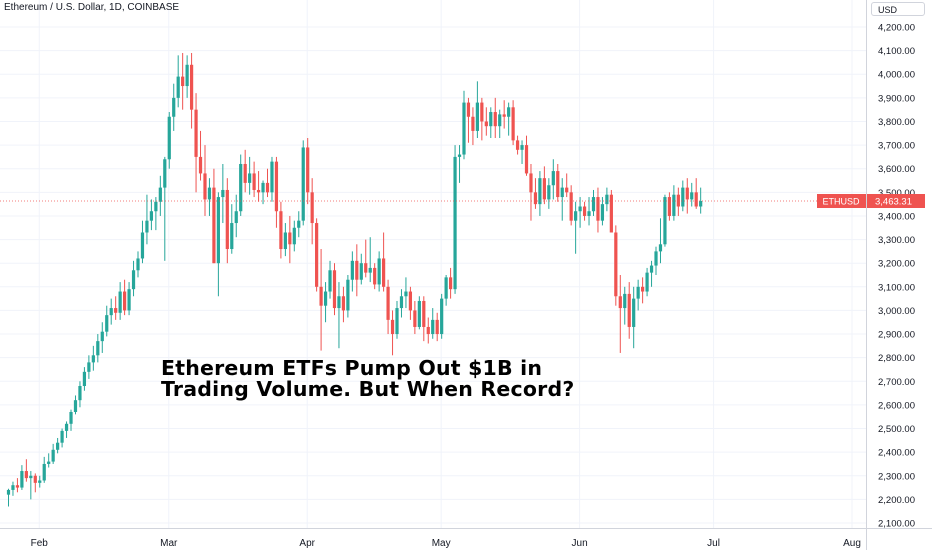 This screenshot has width=932, height=550. What do you see at coordinates (307, 543) in the screenshot?
I see `x-tick-label: Apr` at bounding box center [307, 543].